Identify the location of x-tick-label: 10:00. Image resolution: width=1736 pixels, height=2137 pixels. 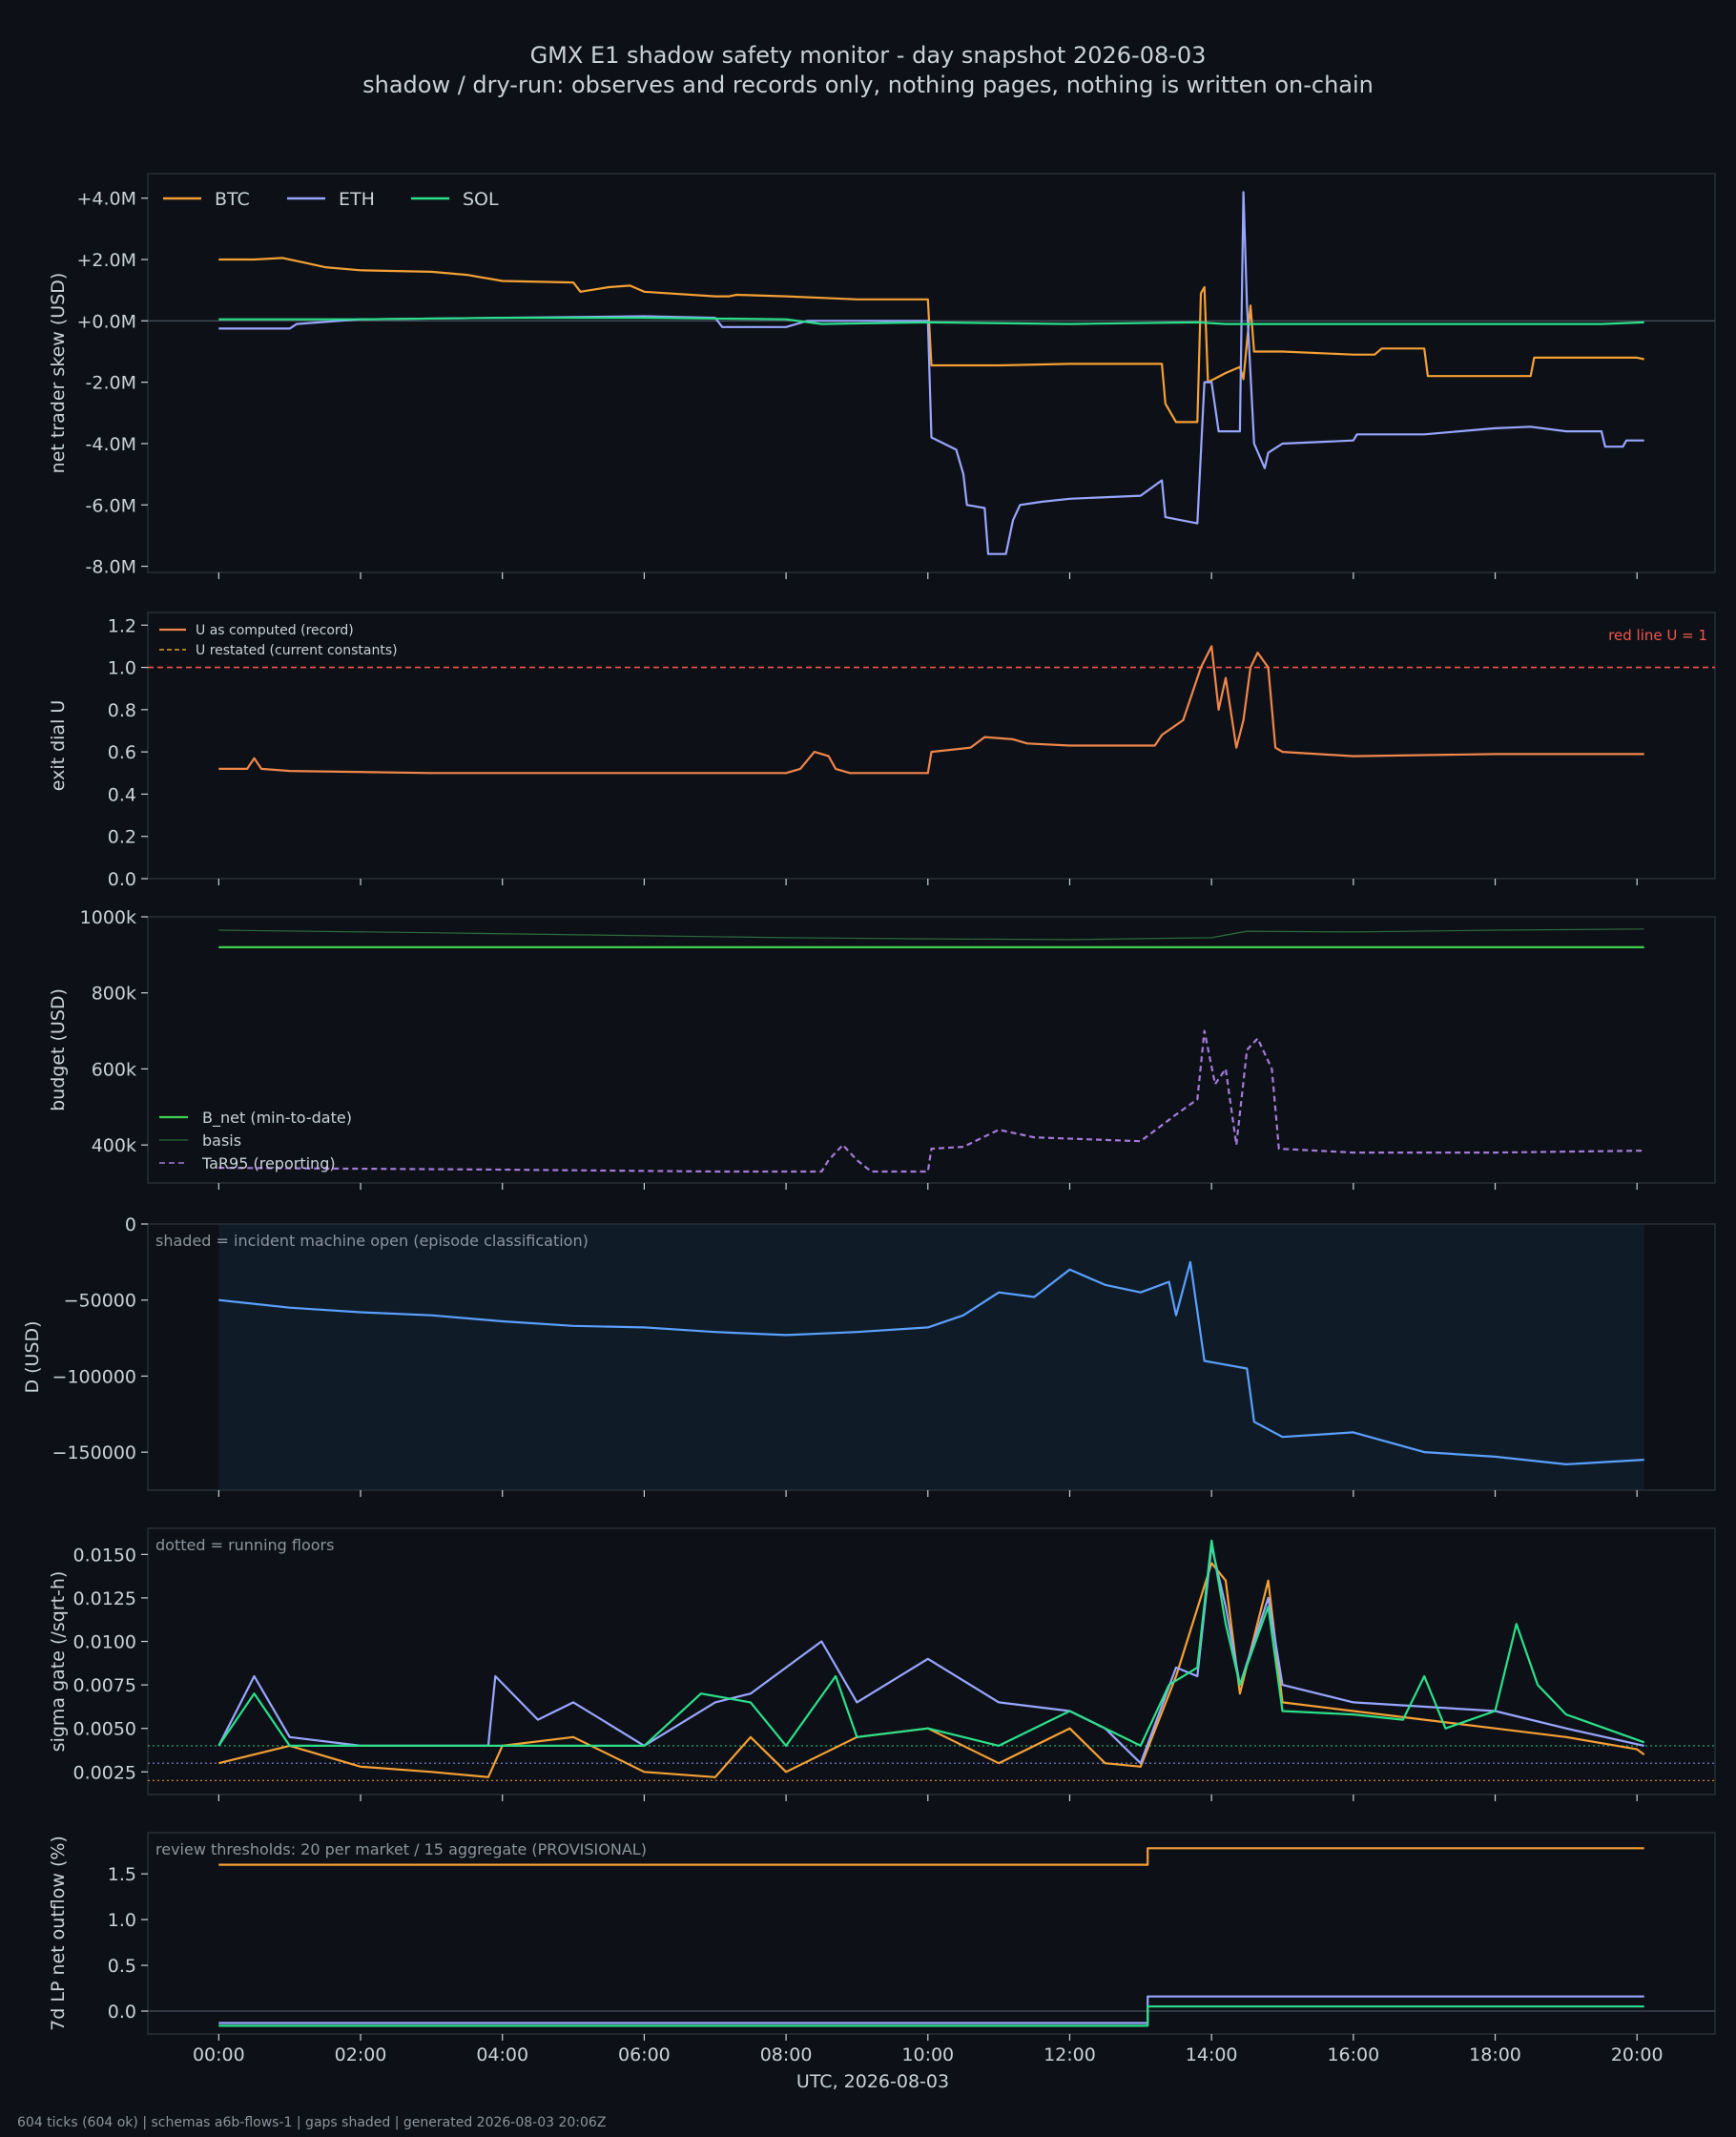
(927, 2054).